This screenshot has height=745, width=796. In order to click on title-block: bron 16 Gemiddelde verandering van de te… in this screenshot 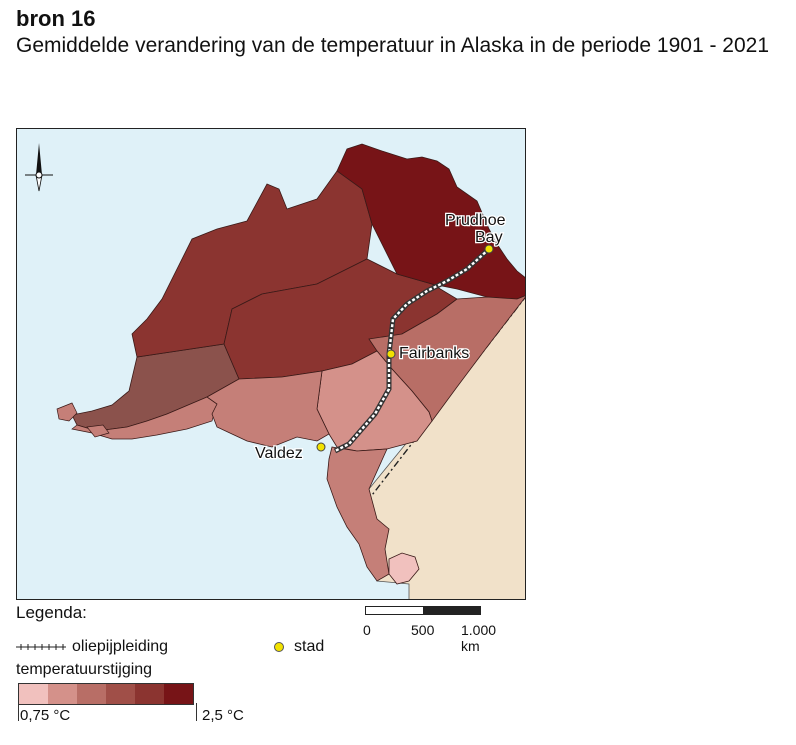, I will do `click(401, 32)`.